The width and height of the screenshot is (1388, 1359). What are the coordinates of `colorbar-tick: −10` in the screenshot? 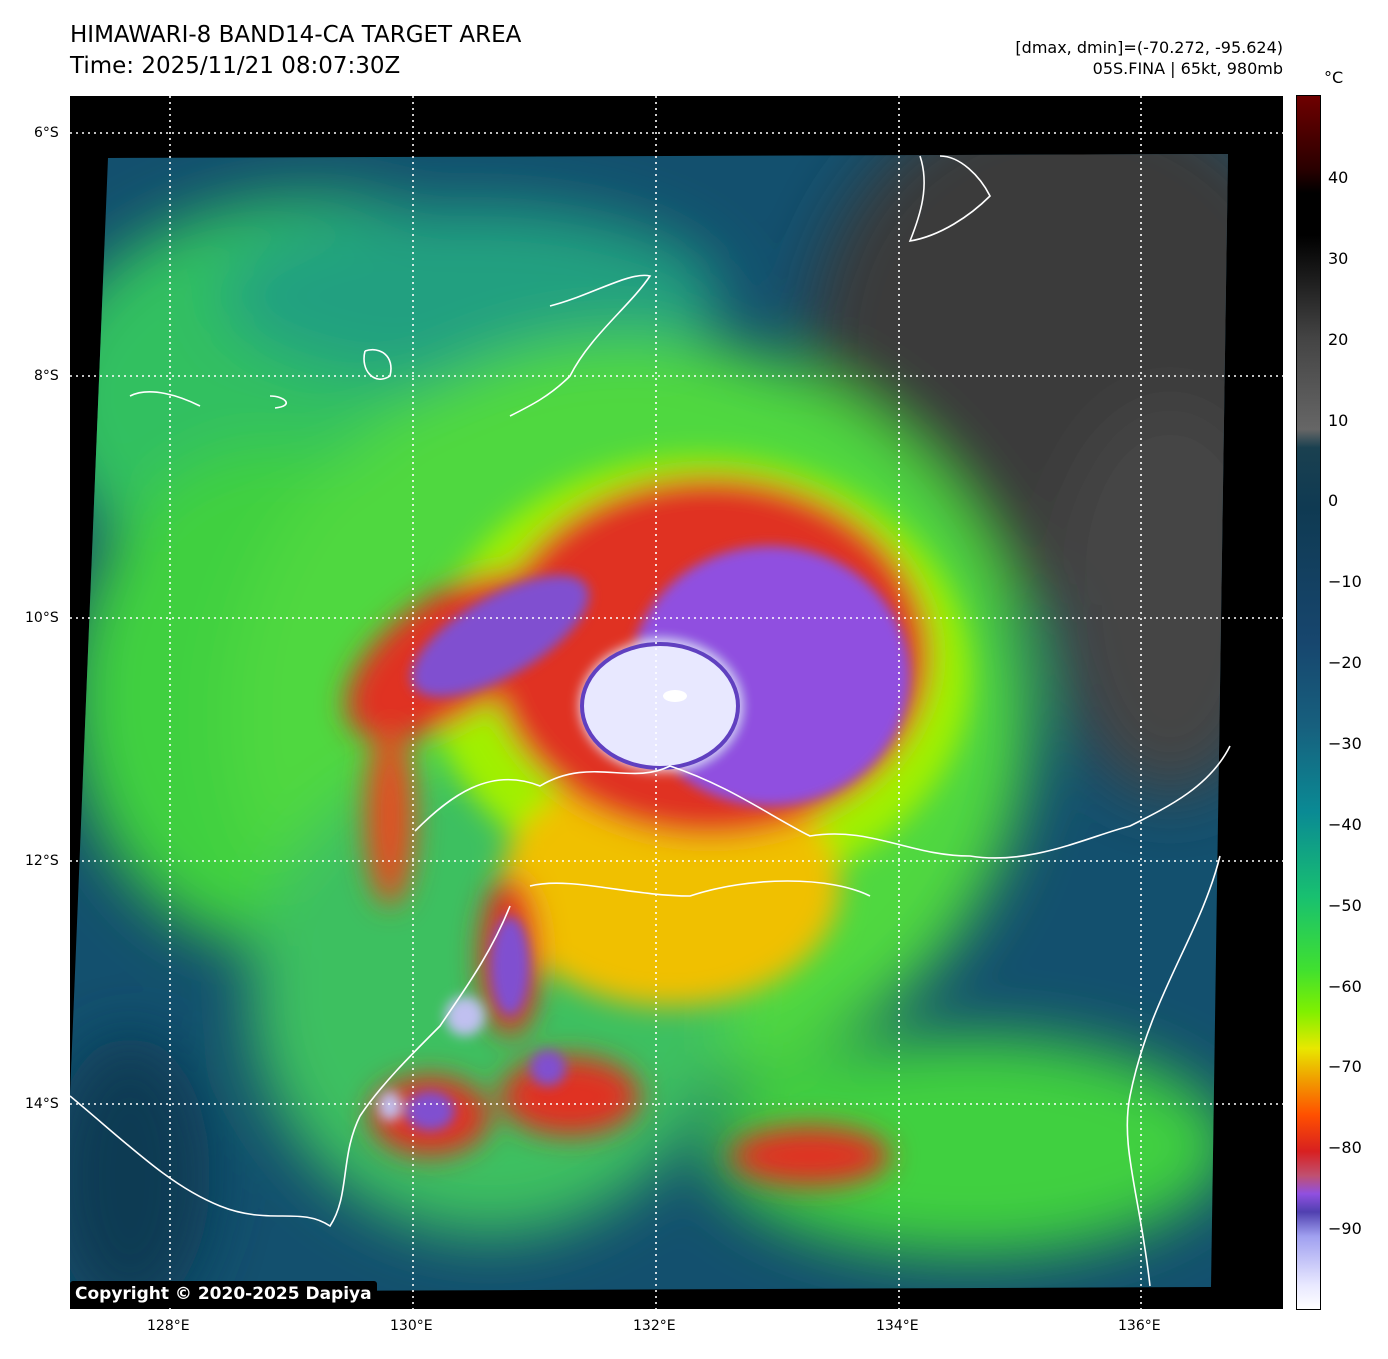 It's located at (1345, 582).